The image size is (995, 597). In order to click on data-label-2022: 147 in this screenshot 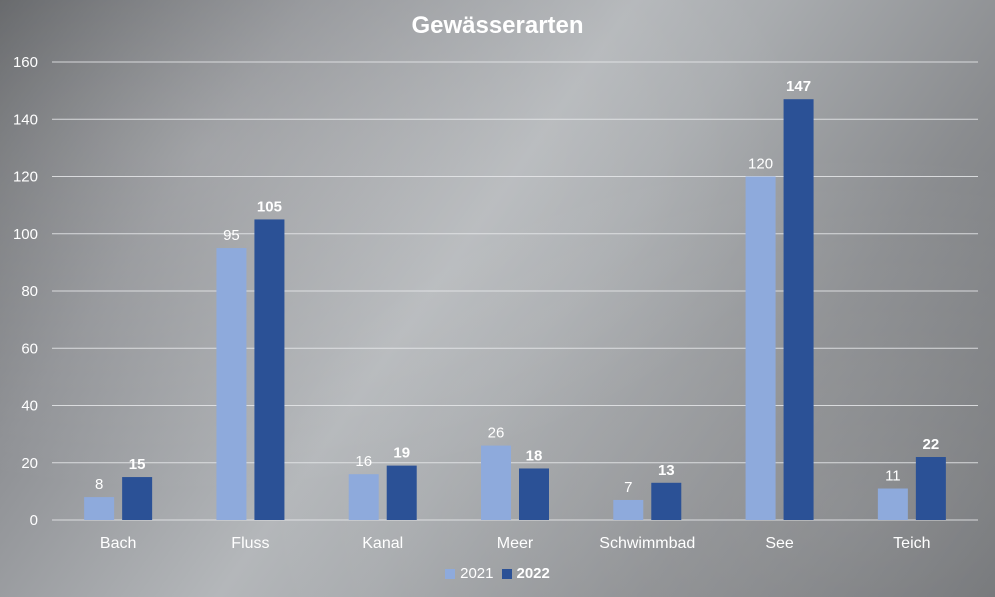, I will do `click(798, 86)`.